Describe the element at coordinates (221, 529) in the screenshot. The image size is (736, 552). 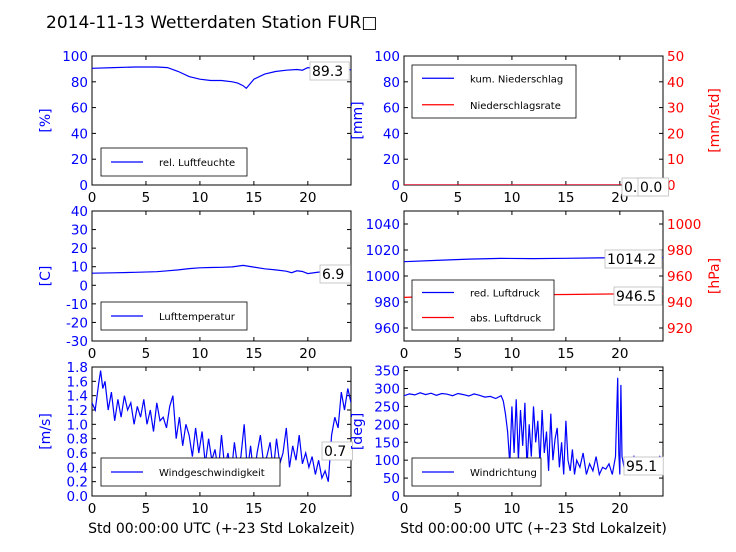
I see `x-axis-label: Std 00:00:00 UTC (+-23 Std Lokalzeit)` at that location.